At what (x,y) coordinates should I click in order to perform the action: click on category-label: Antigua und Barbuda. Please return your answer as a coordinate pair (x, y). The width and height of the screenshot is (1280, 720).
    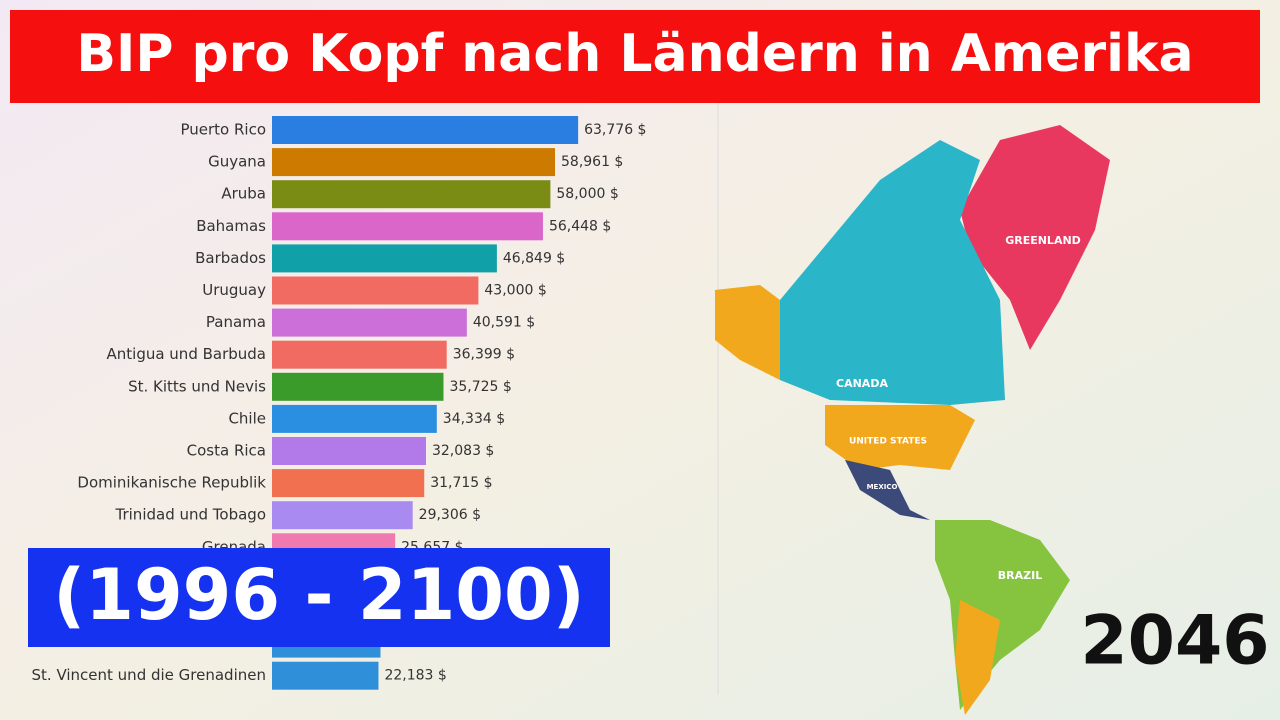
    Looking at the image, I should click on (187, 354).